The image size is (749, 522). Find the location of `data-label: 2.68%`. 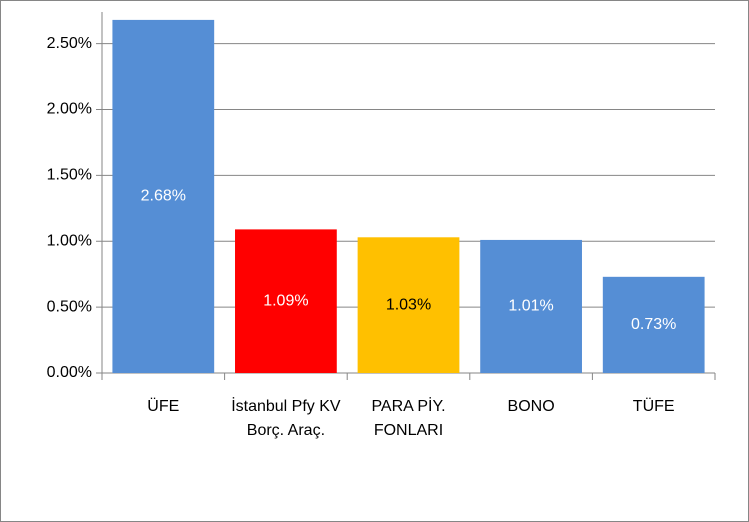

data-label: 2.68% is located at coordinates (163, 196).